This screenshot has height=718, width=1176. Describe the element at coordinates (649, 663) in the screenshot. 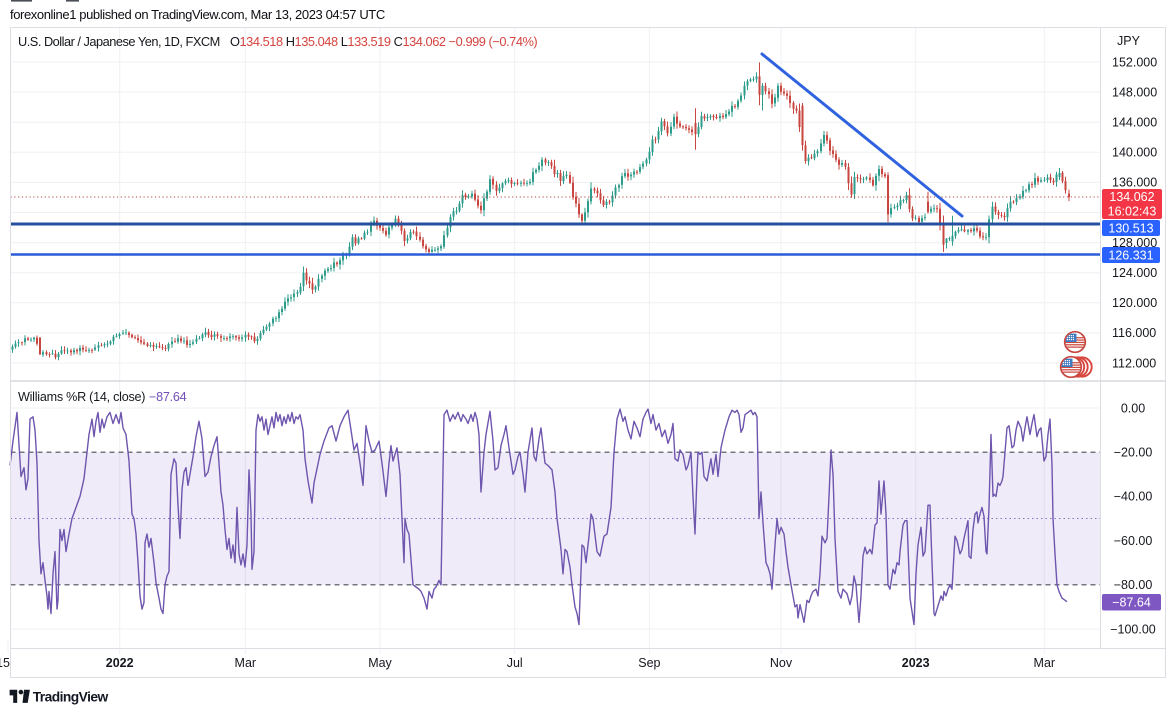

I see `svg-text: Sep` at that location.